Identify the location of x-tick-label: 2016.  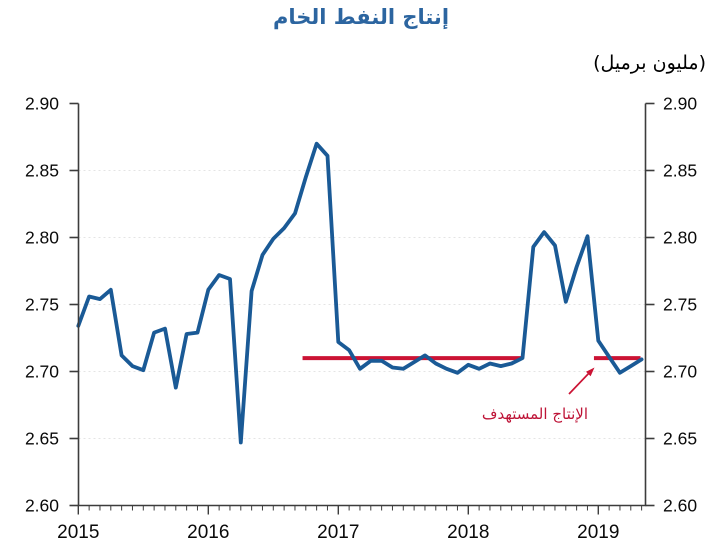
(208, 532).